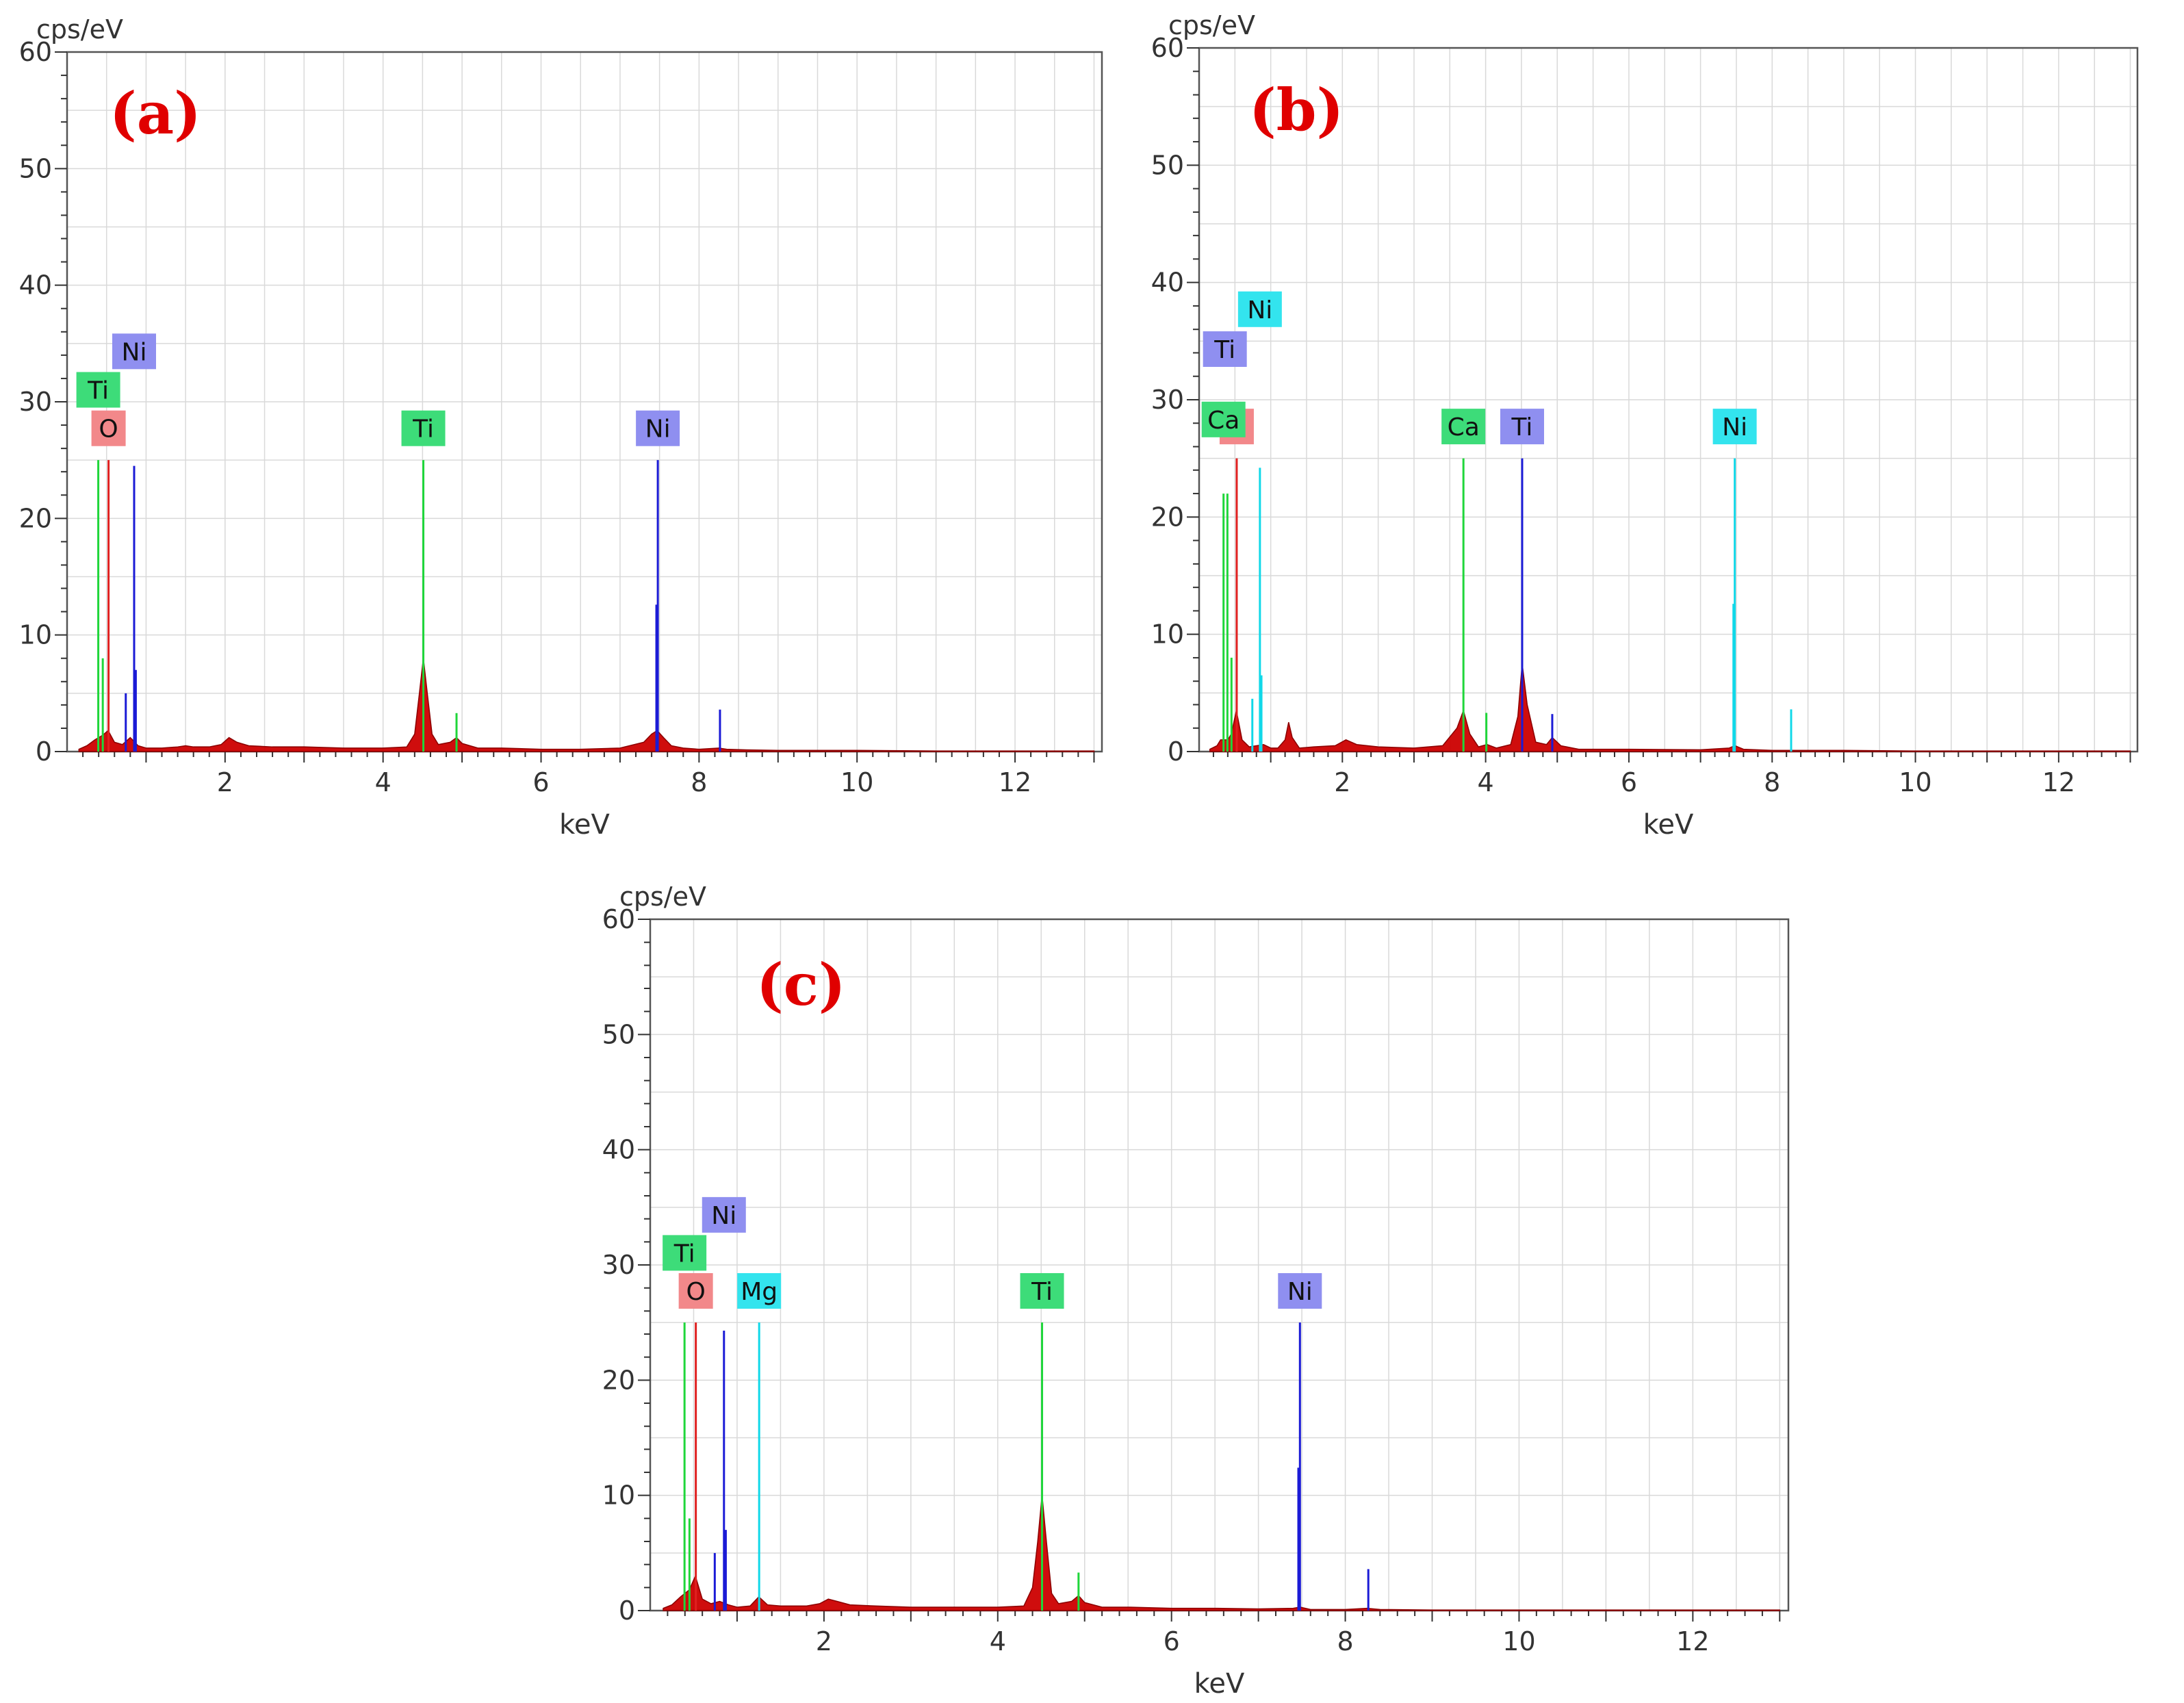 The height and width of the screenshot is (1703, 2184). Describe the element at coordinates (155, 113) in the screenshot. I see `panel-label: (a)` at that location.